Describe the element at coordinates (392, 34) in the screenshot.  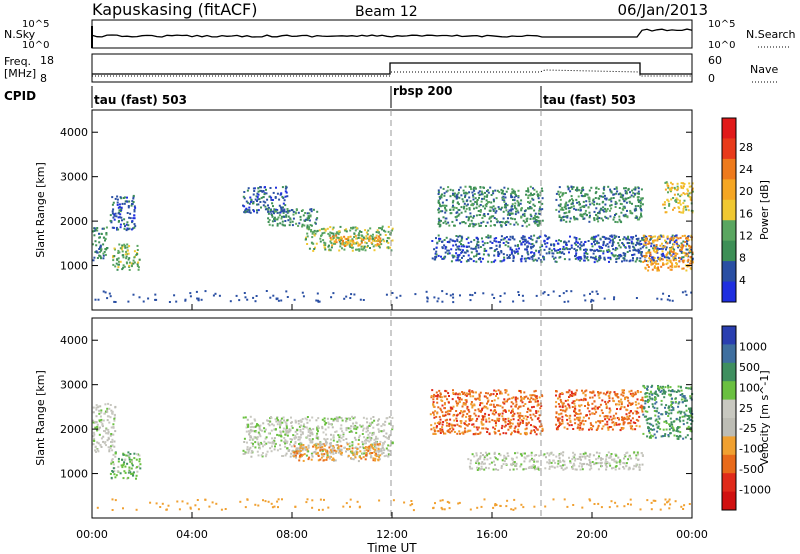
I see `nsky-panel-frame` at that location.